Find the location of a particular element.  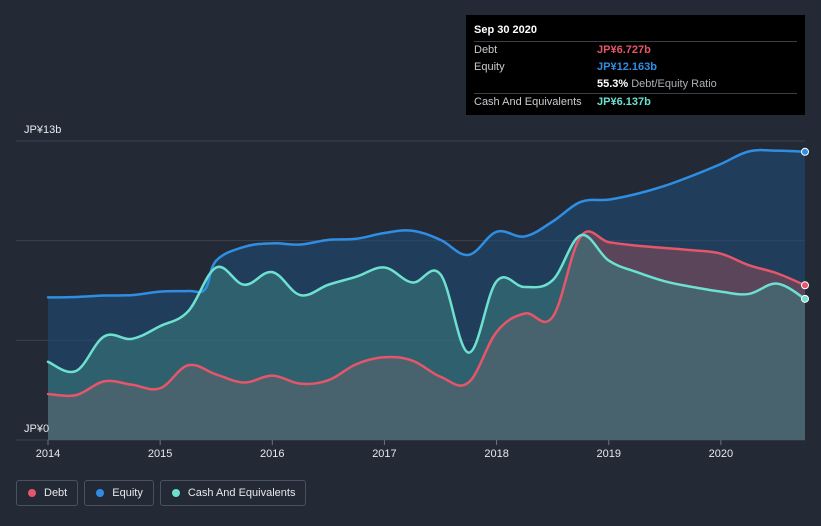

y-axis-min-label: JP¥0 is located at coordinates (36, 429).